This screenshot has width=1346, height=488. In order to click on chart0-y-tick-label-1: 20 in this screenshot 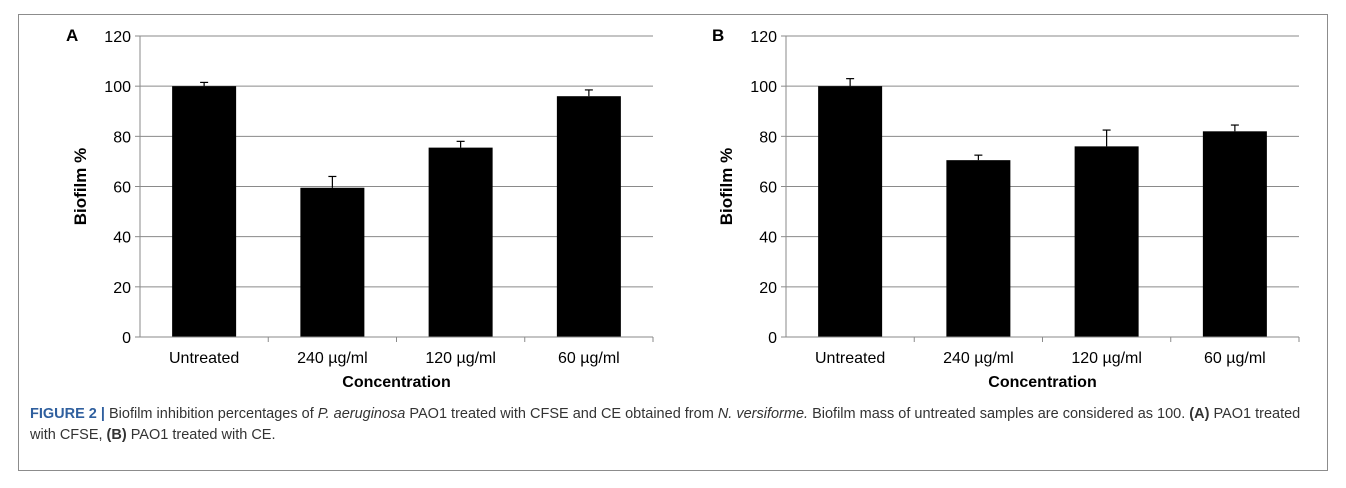, I will do `click(122, 288)`.